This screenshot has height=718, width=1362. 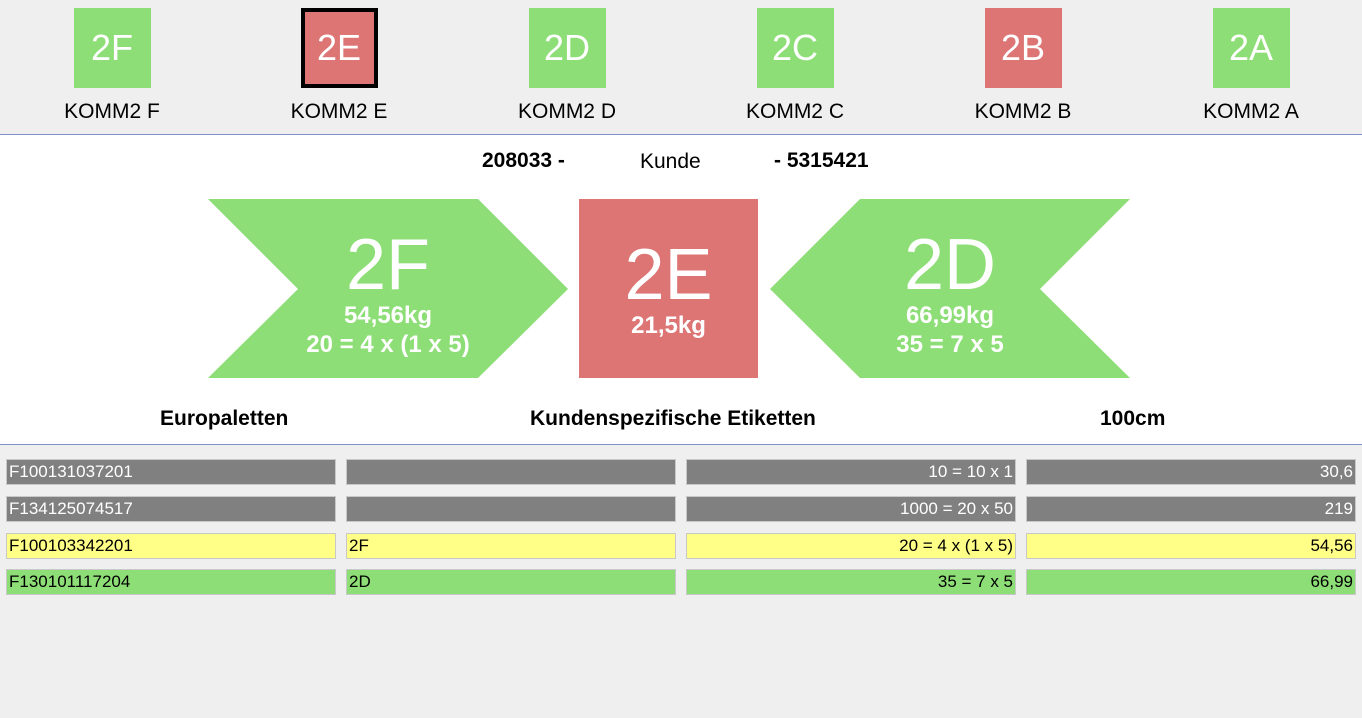 I want to click on station-code: 2A, so click(x=1251, y=47).